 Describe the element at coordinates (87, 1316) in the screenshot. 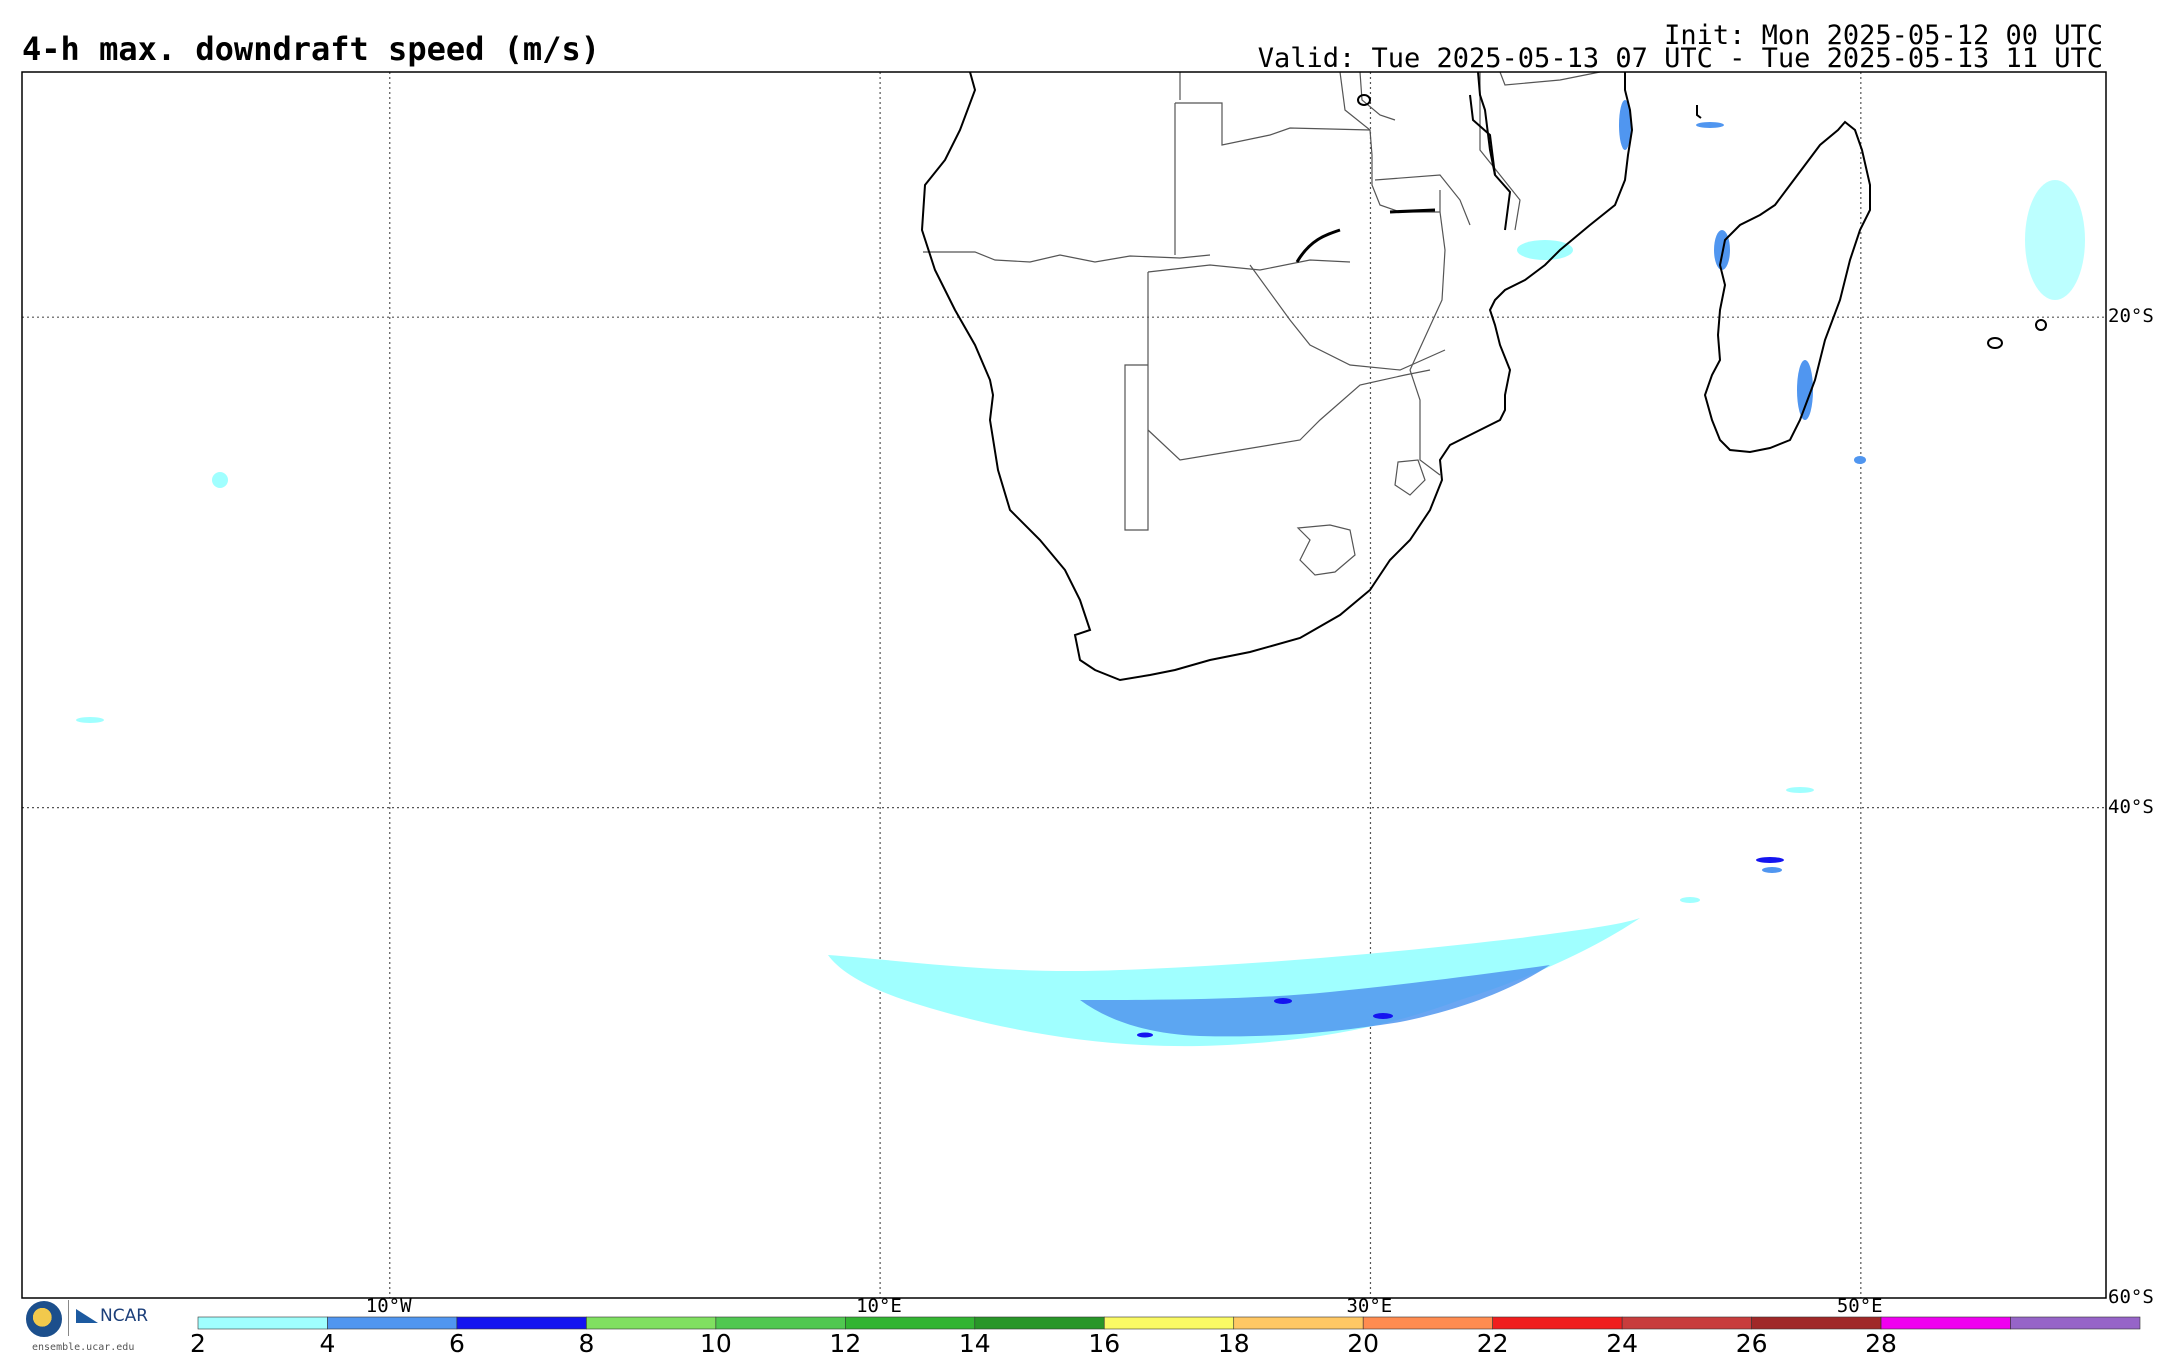

I see `ncar-triangle-icon` at that location.